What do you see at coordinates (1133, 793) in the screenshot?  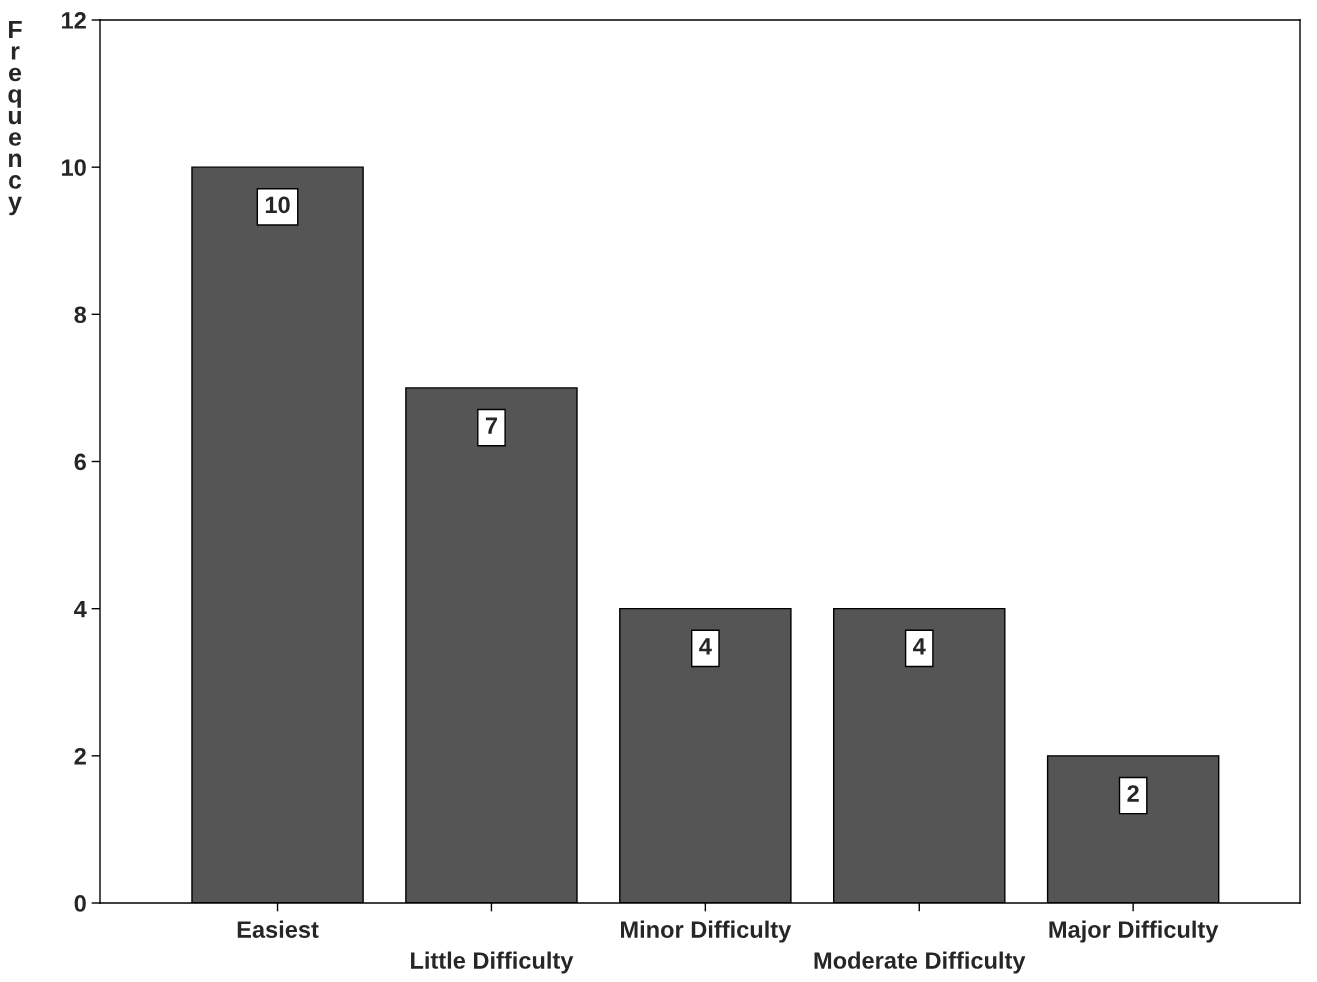 I see `data-label: 2` at bounding box center [1133, 793].